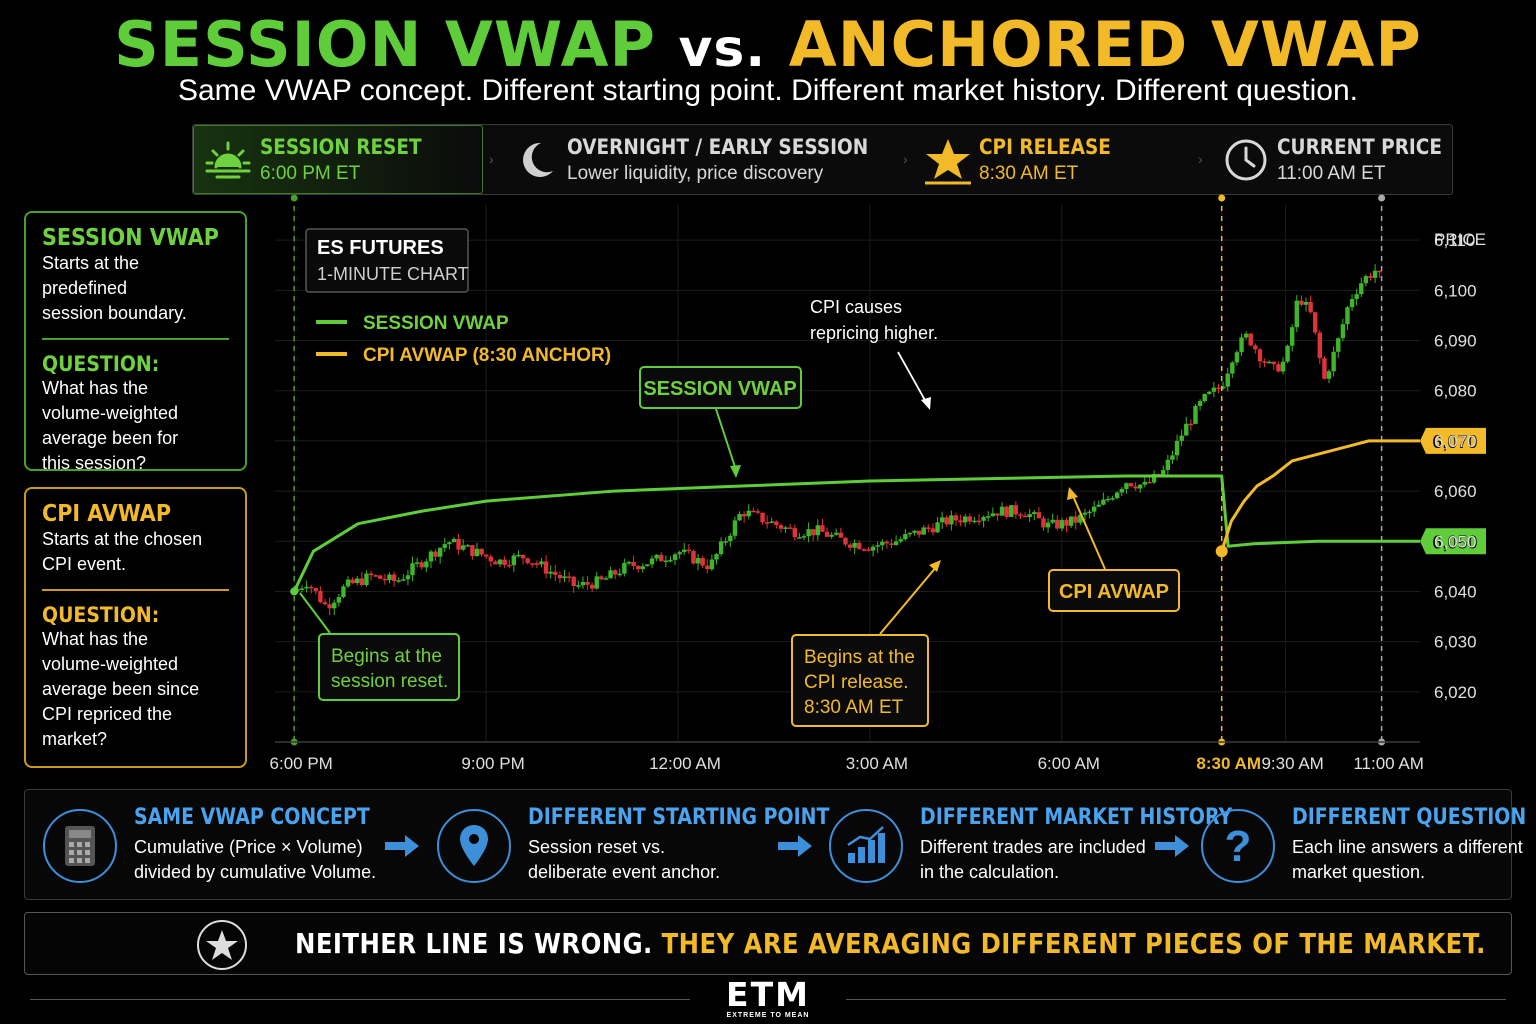 Image resolution: width=1536 pixels, height=1024 pixels. What do you see at coordinates (255, 872) in the screenshot?
I see `concept-desc-line: divided by cumulative Volume.` at bounding box center [255, 872].